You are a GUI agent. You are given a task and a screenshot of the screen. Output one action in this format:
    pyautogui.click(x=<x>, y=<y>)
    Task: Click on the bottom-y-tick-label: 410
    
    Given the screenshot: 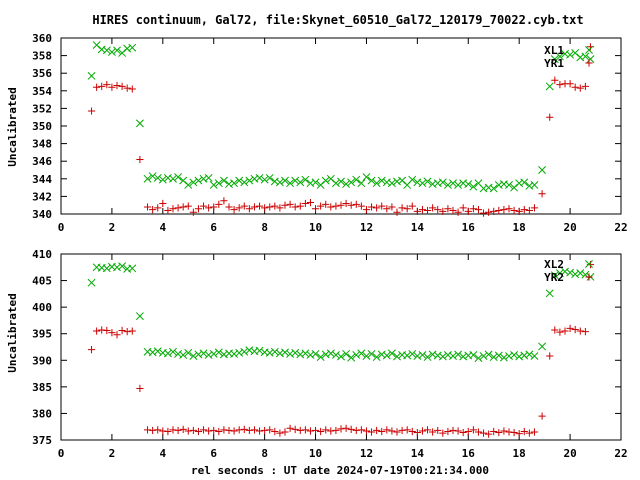 What is the action you would take?
    pyautogui.click(x=42, y=254)
    